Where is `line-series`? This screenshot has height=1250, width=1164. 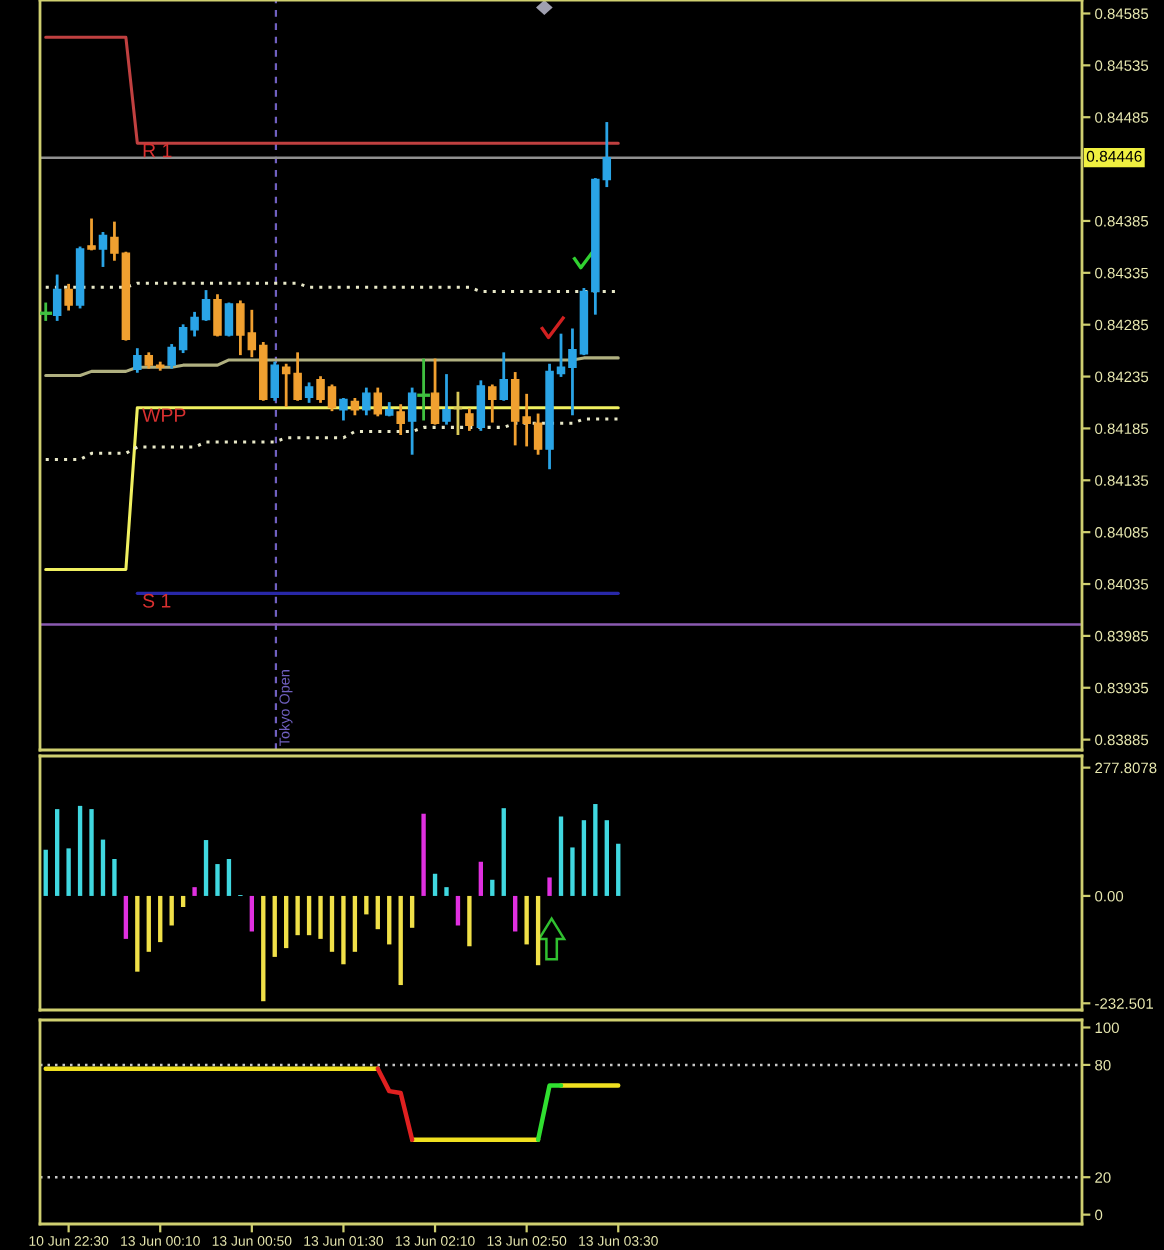
line-series is located at coordinates (395, 1104).